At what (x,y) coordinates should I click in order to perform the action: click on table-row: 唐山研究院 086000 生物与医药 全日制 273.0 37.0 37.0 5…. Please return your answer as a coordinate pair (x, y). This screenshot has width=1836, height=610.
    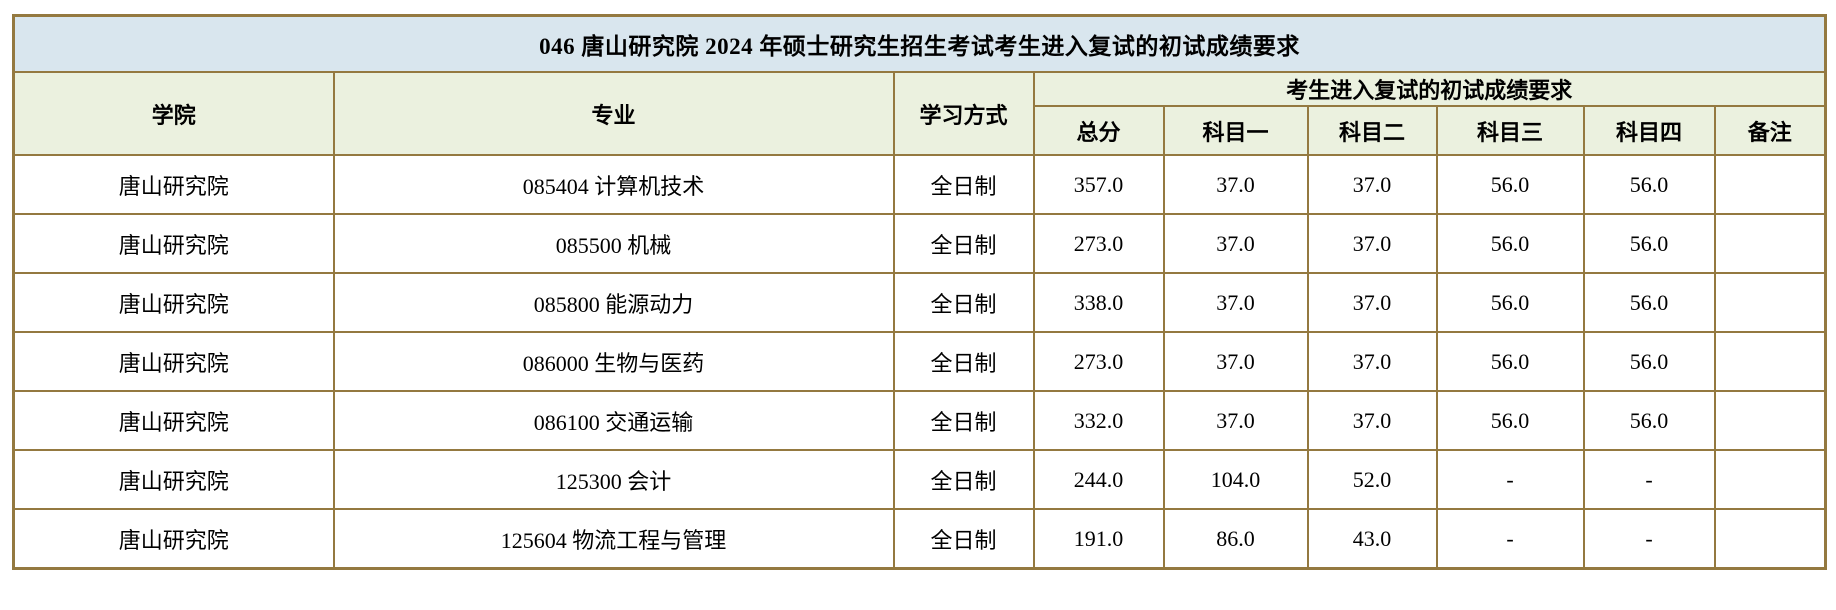
    Looking at the image, I should click on (919, 361).